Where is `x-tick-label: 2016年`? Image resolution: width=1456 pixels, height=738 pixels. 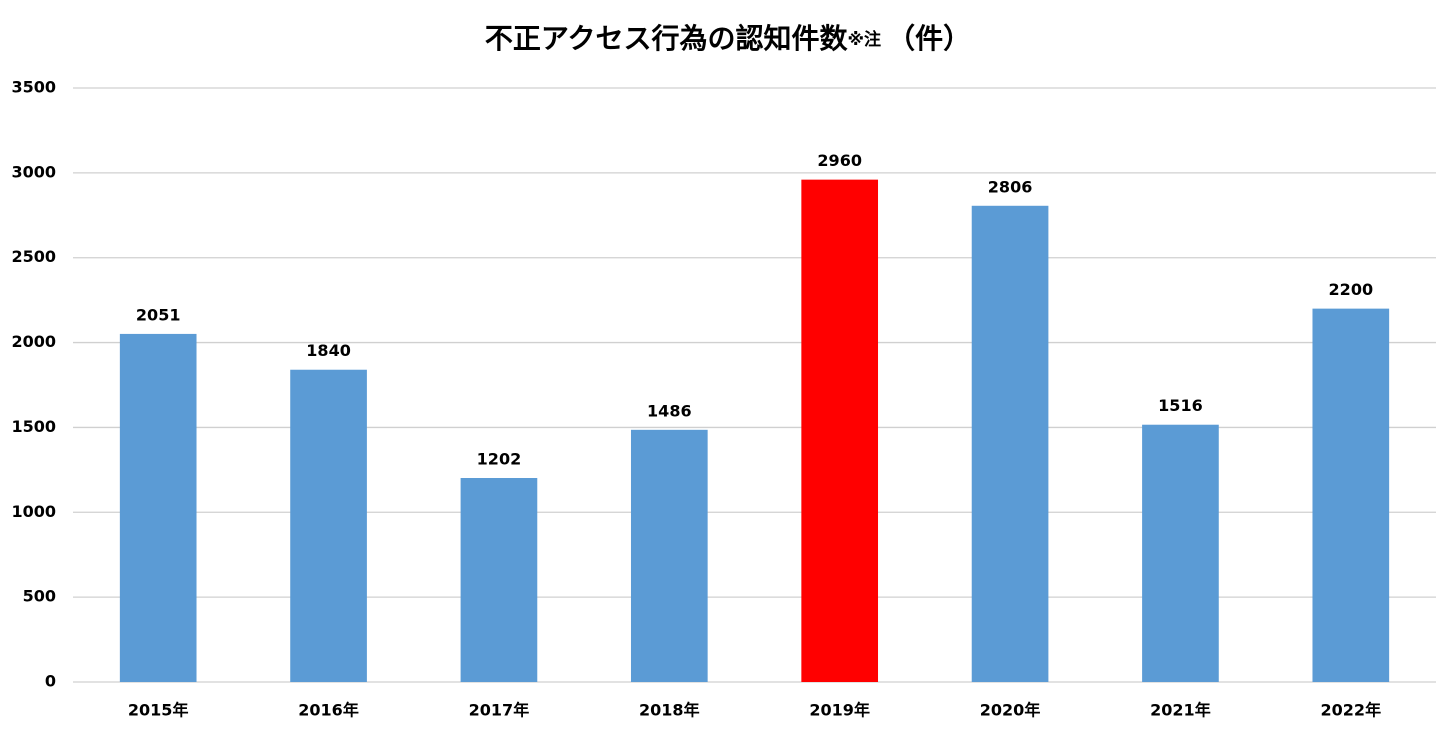
x-tick-label: 2016年 is located at coordinates (328, 710).